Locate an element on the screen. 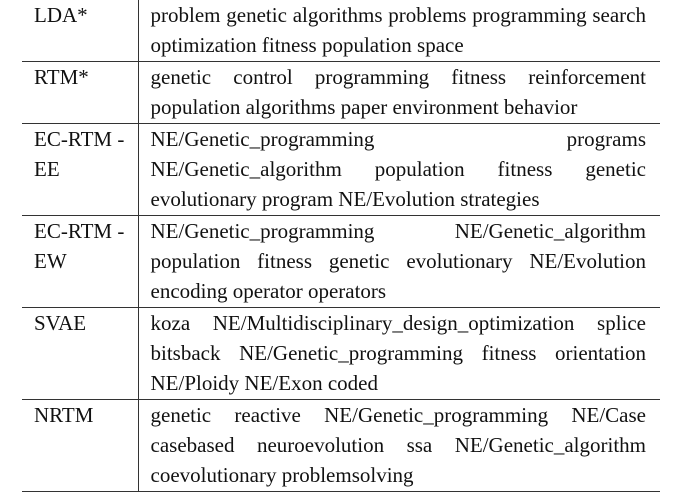  model-name-cell: RTM* is located at coordinates (80, 92).